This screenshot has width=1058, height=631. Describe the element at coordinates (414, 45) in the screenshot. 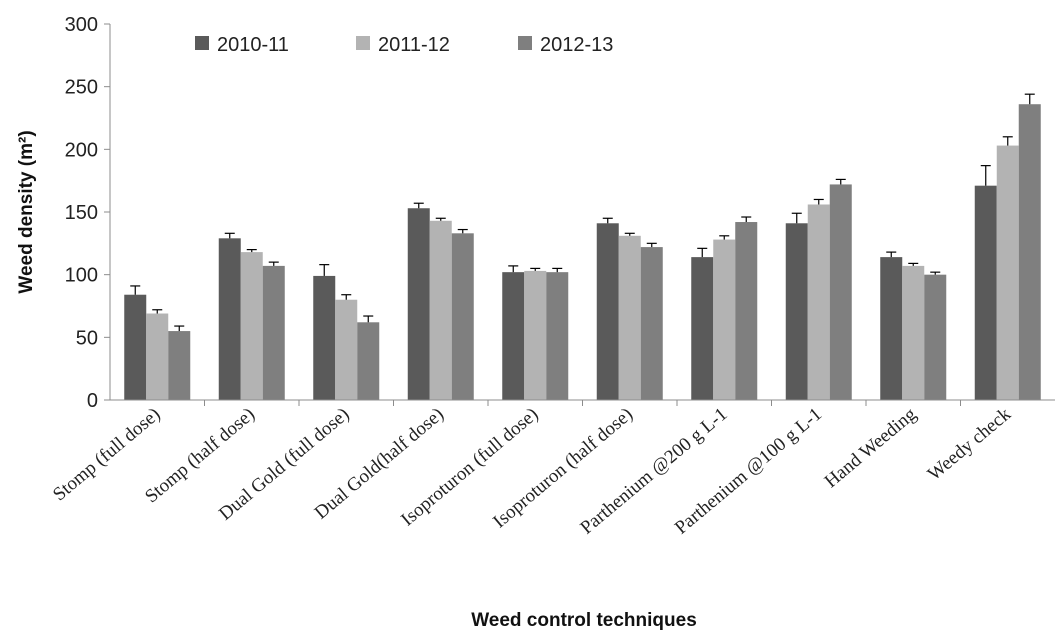

I see `legend-label: 2011-12` at that location.